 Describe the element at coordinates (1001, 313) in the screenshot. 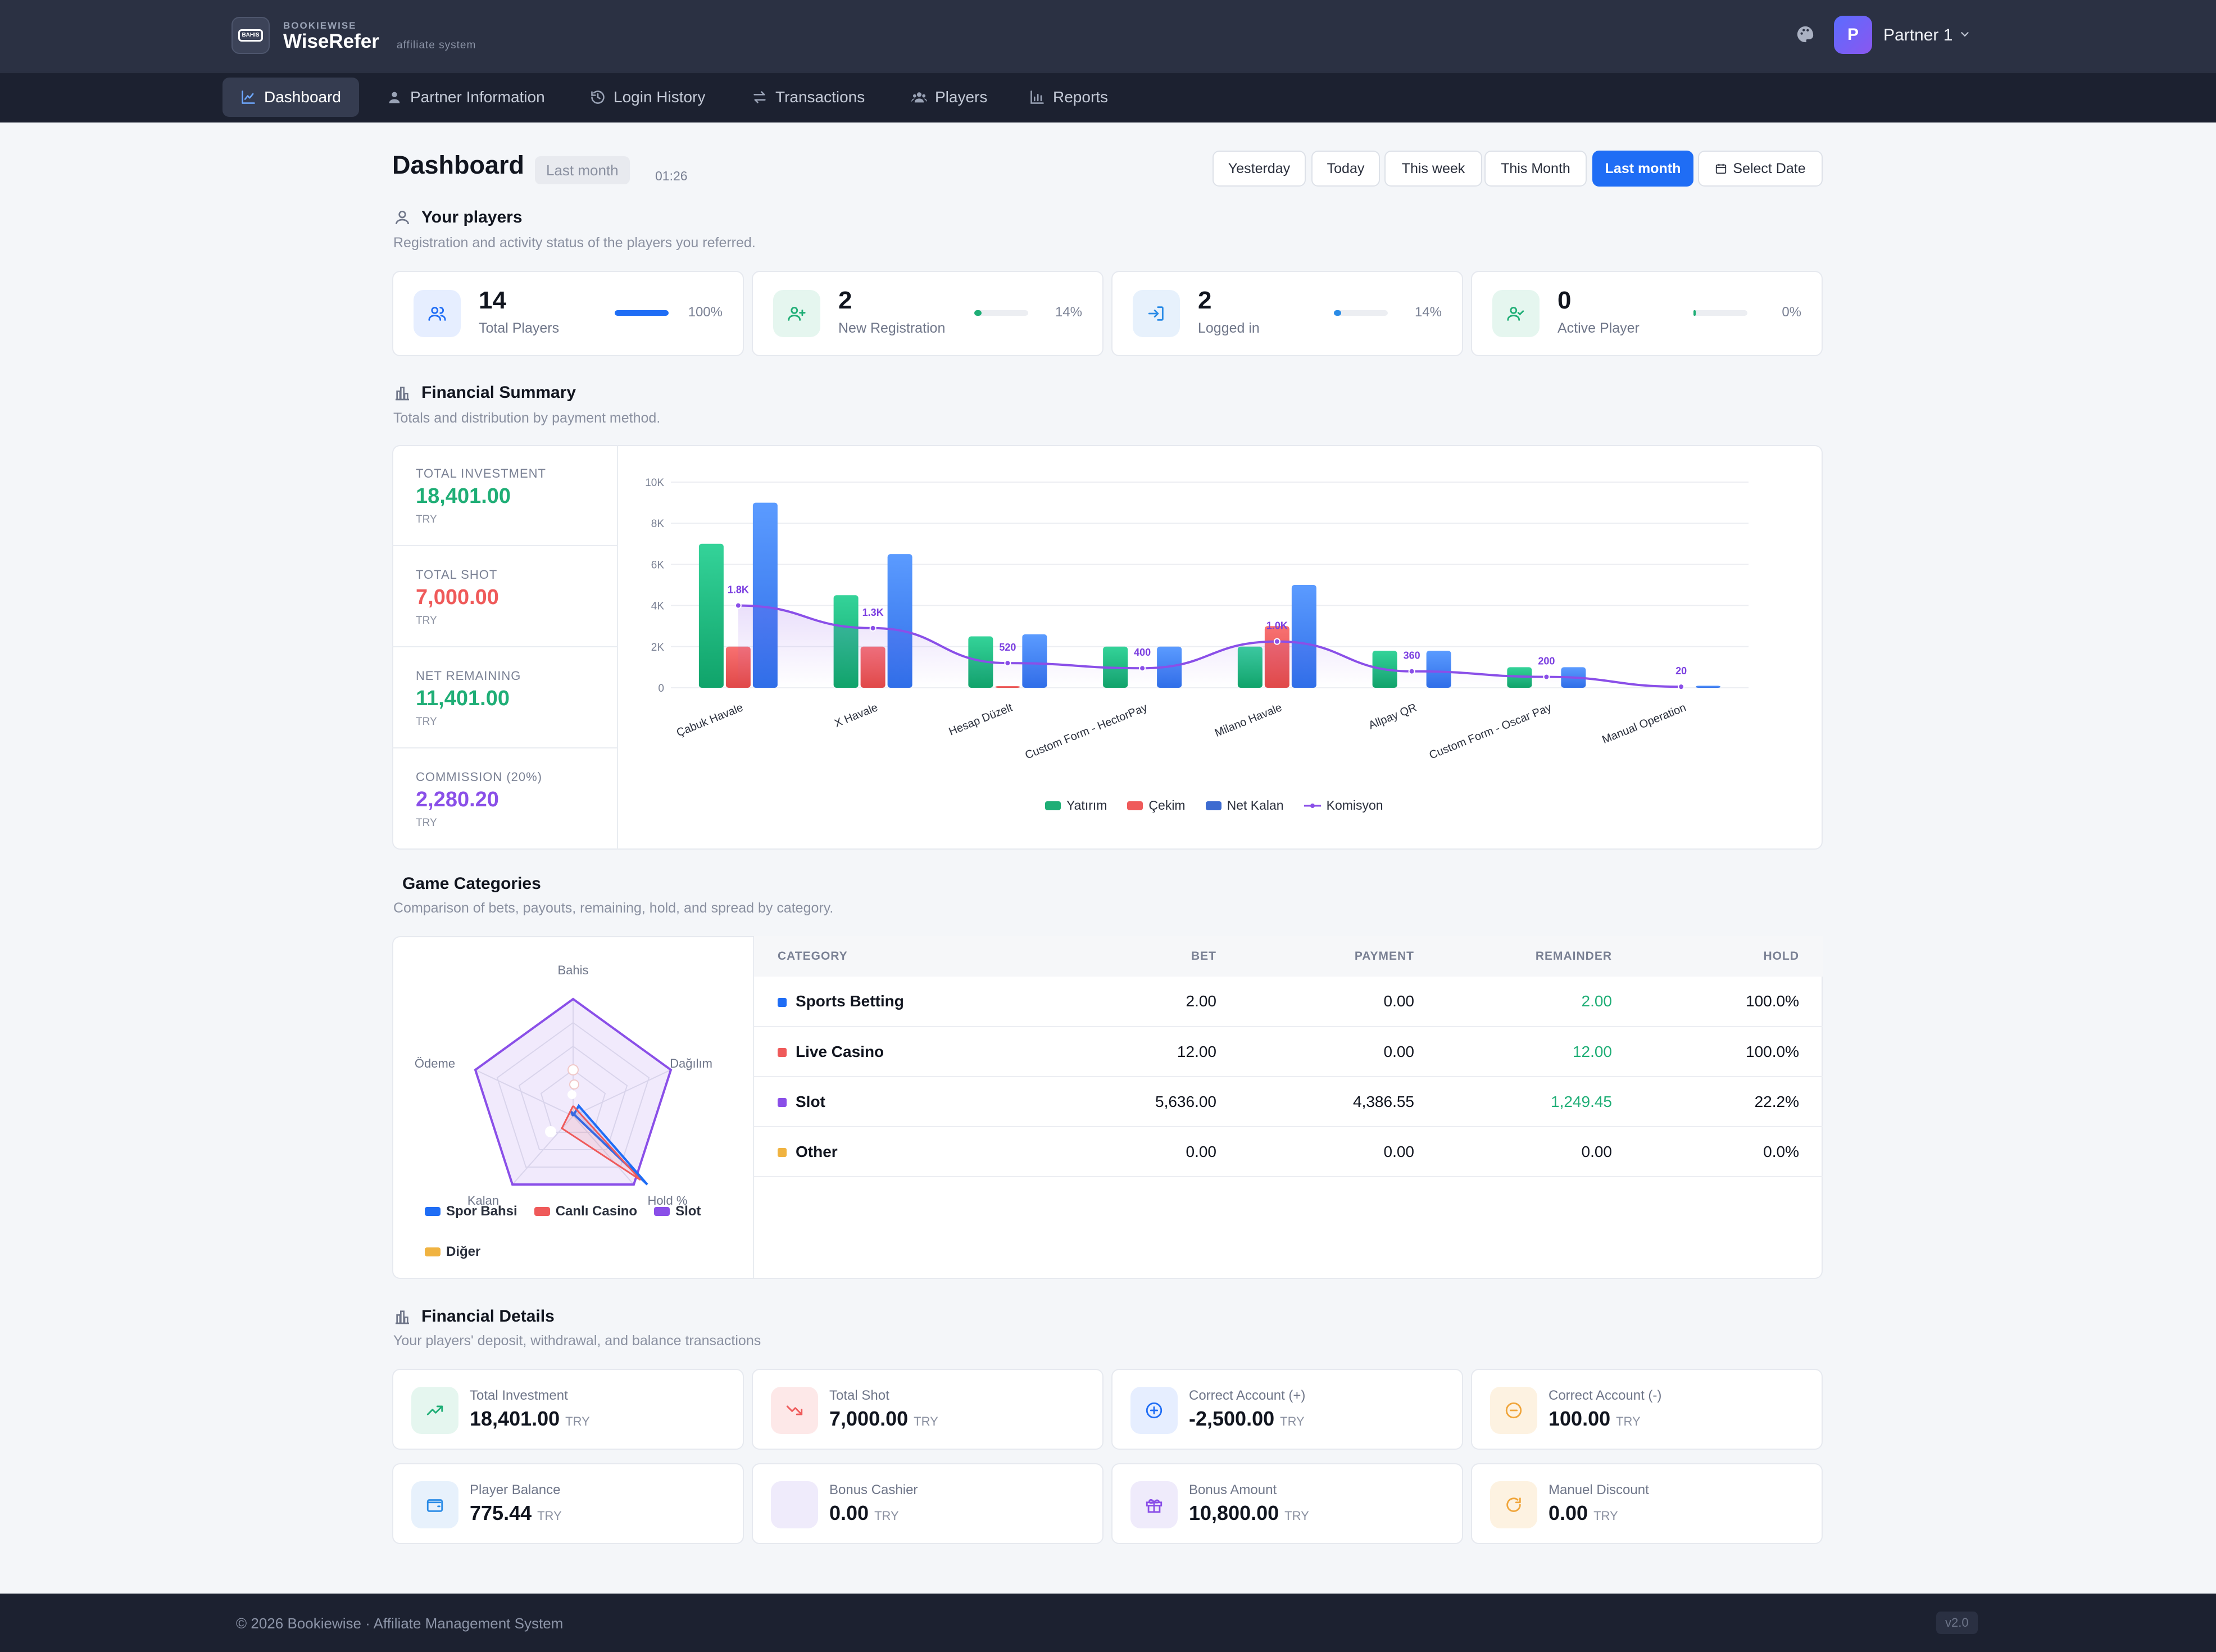

I see `progress-track` at that location.